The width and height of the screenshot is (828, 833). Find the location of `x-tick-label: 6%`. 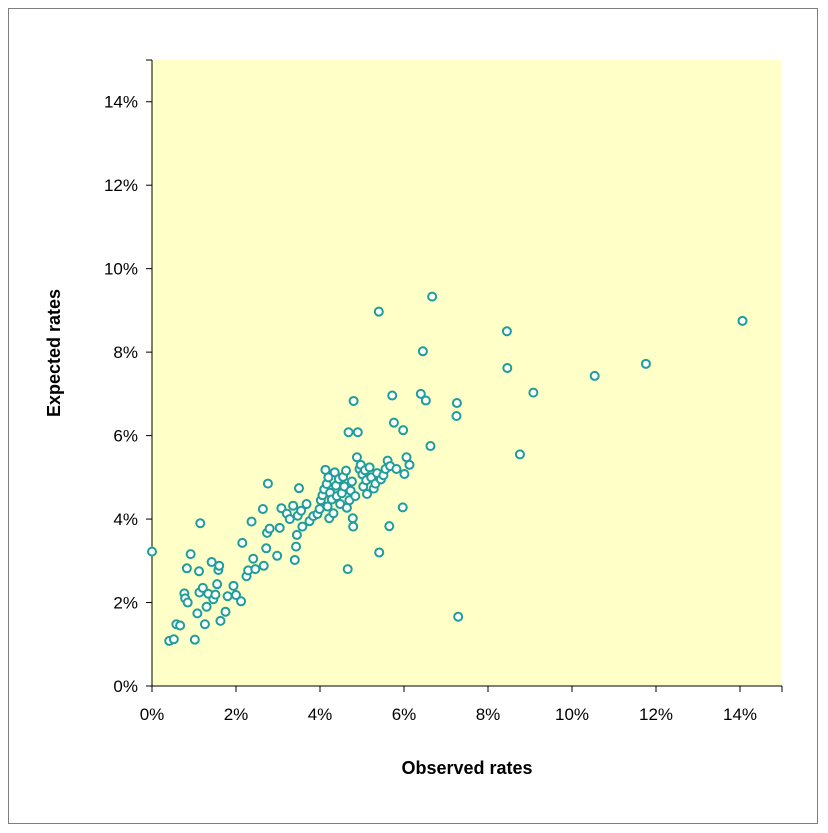

x-tick-label: 6% is located at coordinates (404, 714).